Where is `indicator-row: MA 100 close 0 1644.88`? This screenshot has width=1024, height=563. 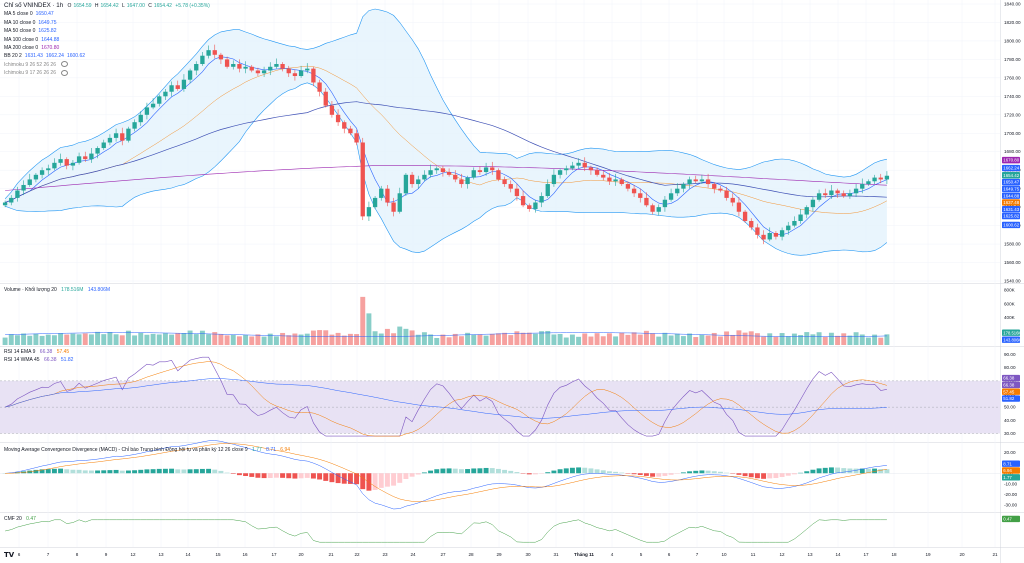
indicator-row: MA 100 close 0 1644.88 is located at coordinates (109, 40).